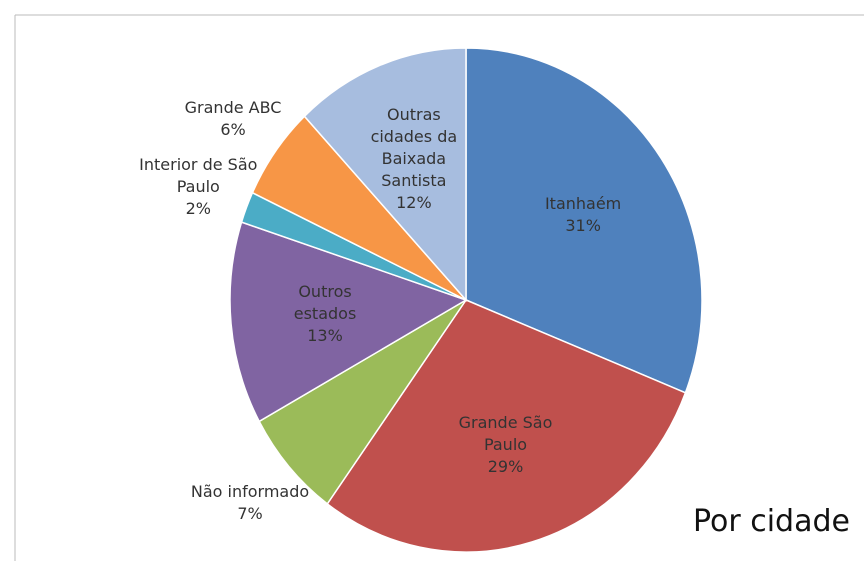 The image size is (864, 561). Describe the element at coordinates (233, 119) in the screenshot. I see `slice-label: Grande ABC 6%` at that location.